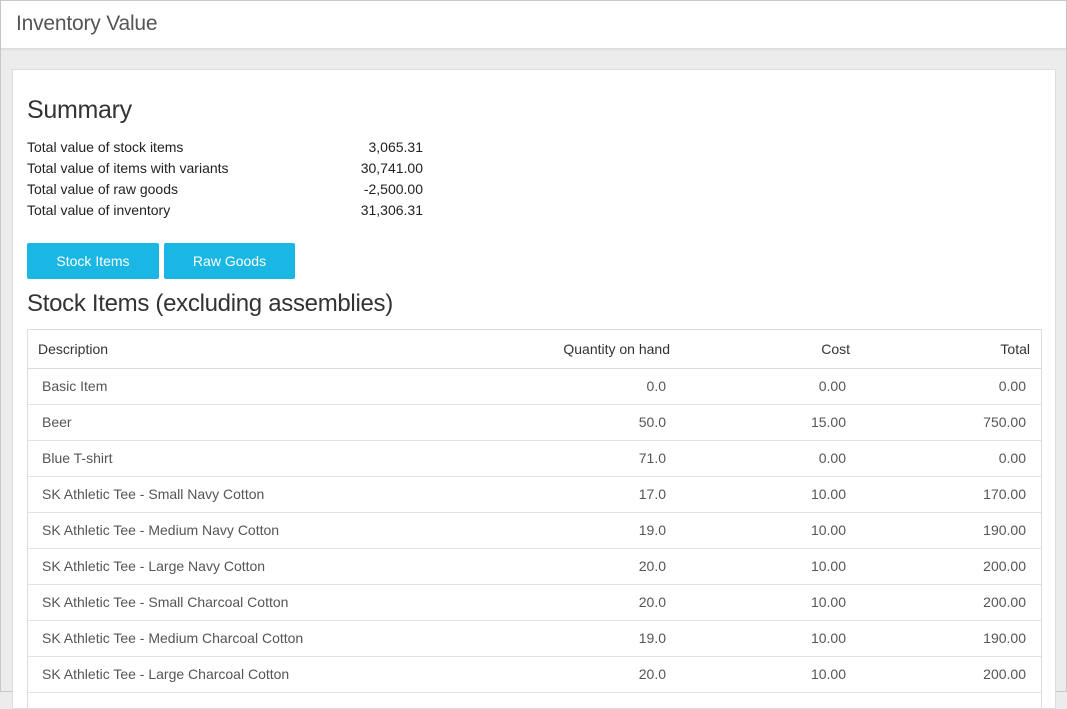 This screenshot has width=1067, height=709. I want to click on table-row: Blue T-shirt 71.0 0.00 0.00, so click(534, 458).